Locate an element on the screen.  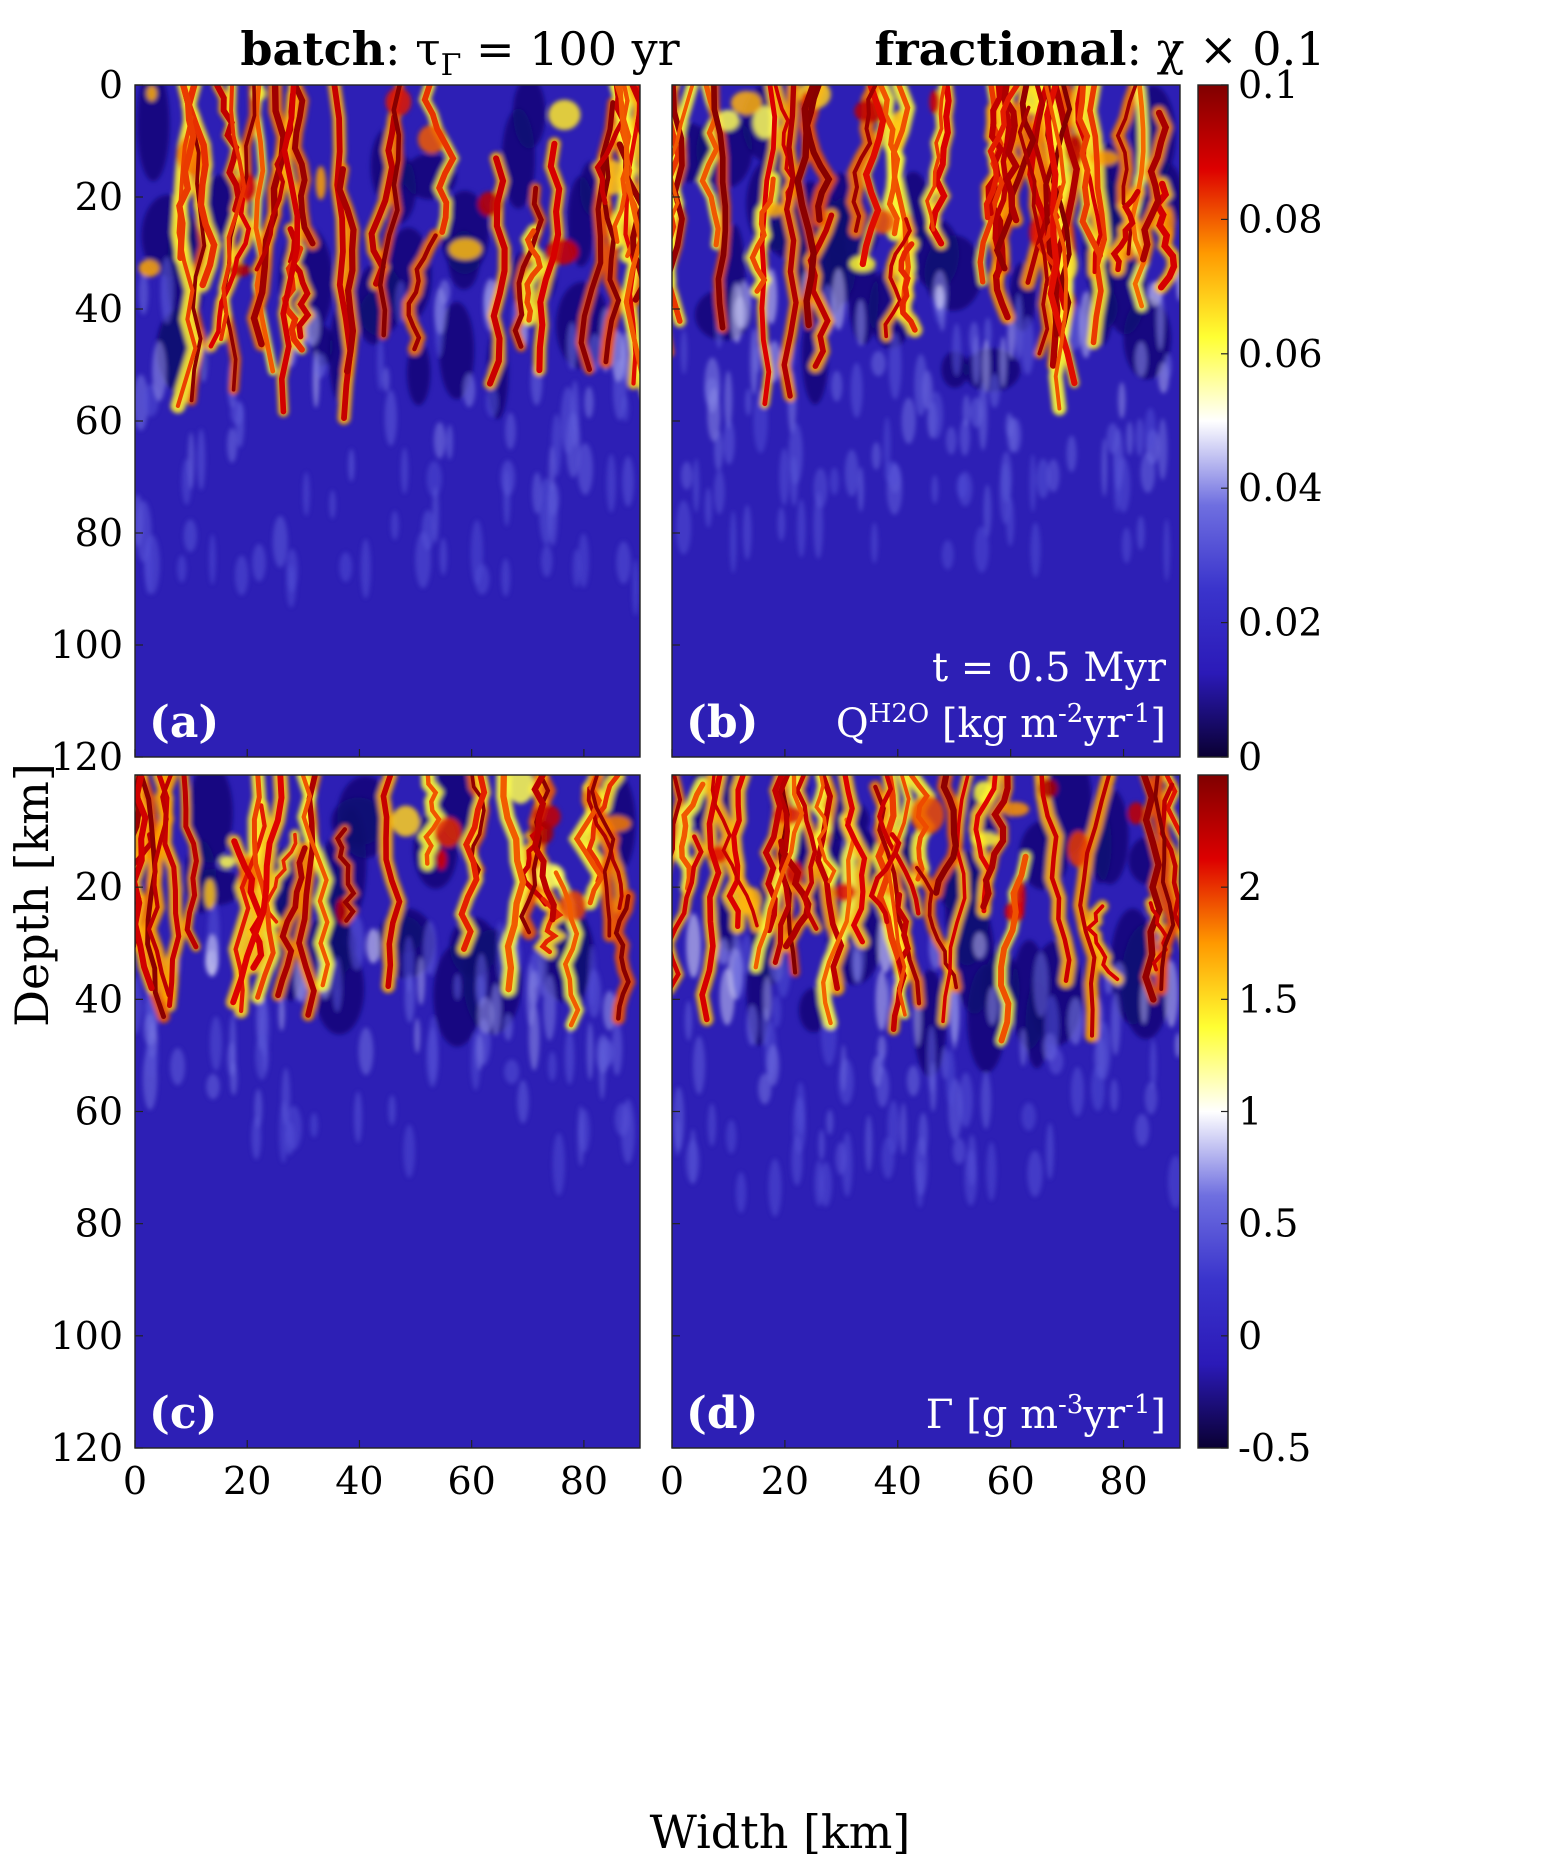
y-tick-label: 100 is located at coordinates (86, 1336).